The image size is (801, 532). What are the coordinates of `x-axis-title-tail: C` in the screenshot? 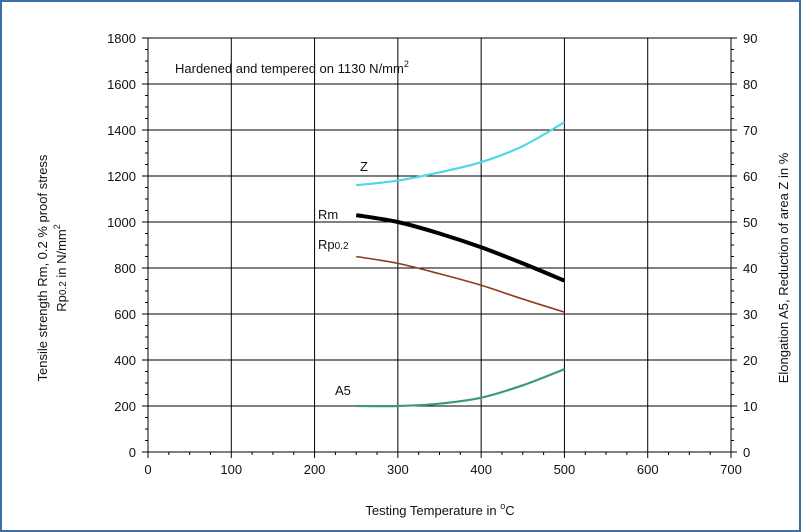 It's located at (509, 510).